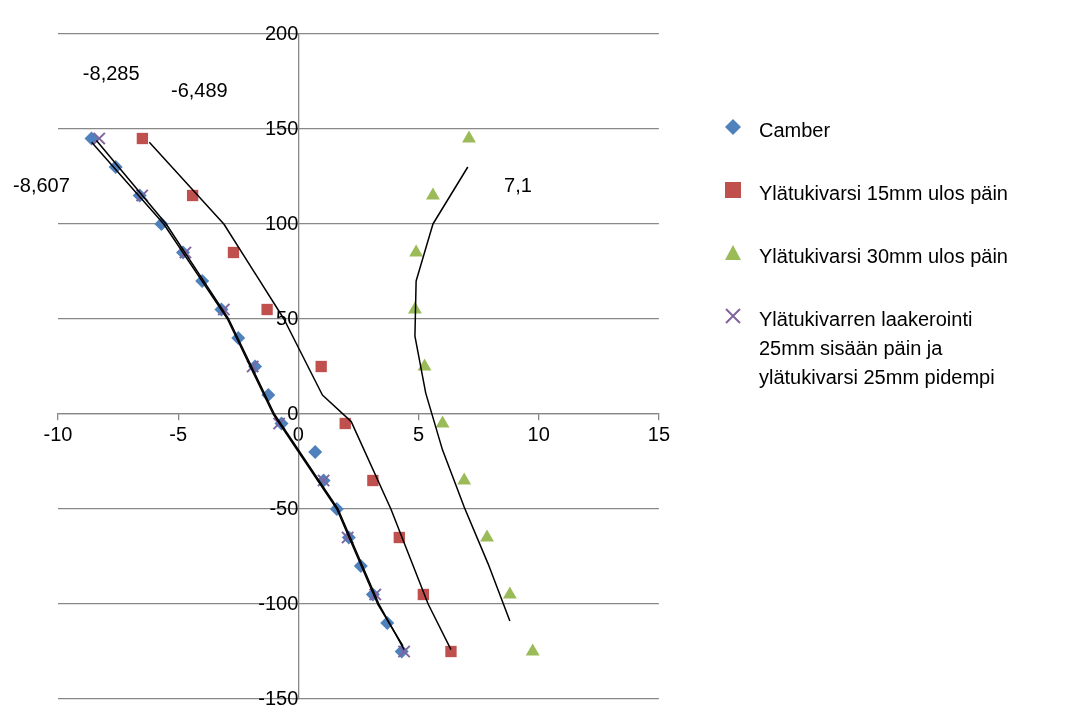 This screenshot has height=726, width=1076. What do you see at coordinates (538, 433) in the screenshot?
I see `x-tick-label: 10` at bounding box center [538, 433].